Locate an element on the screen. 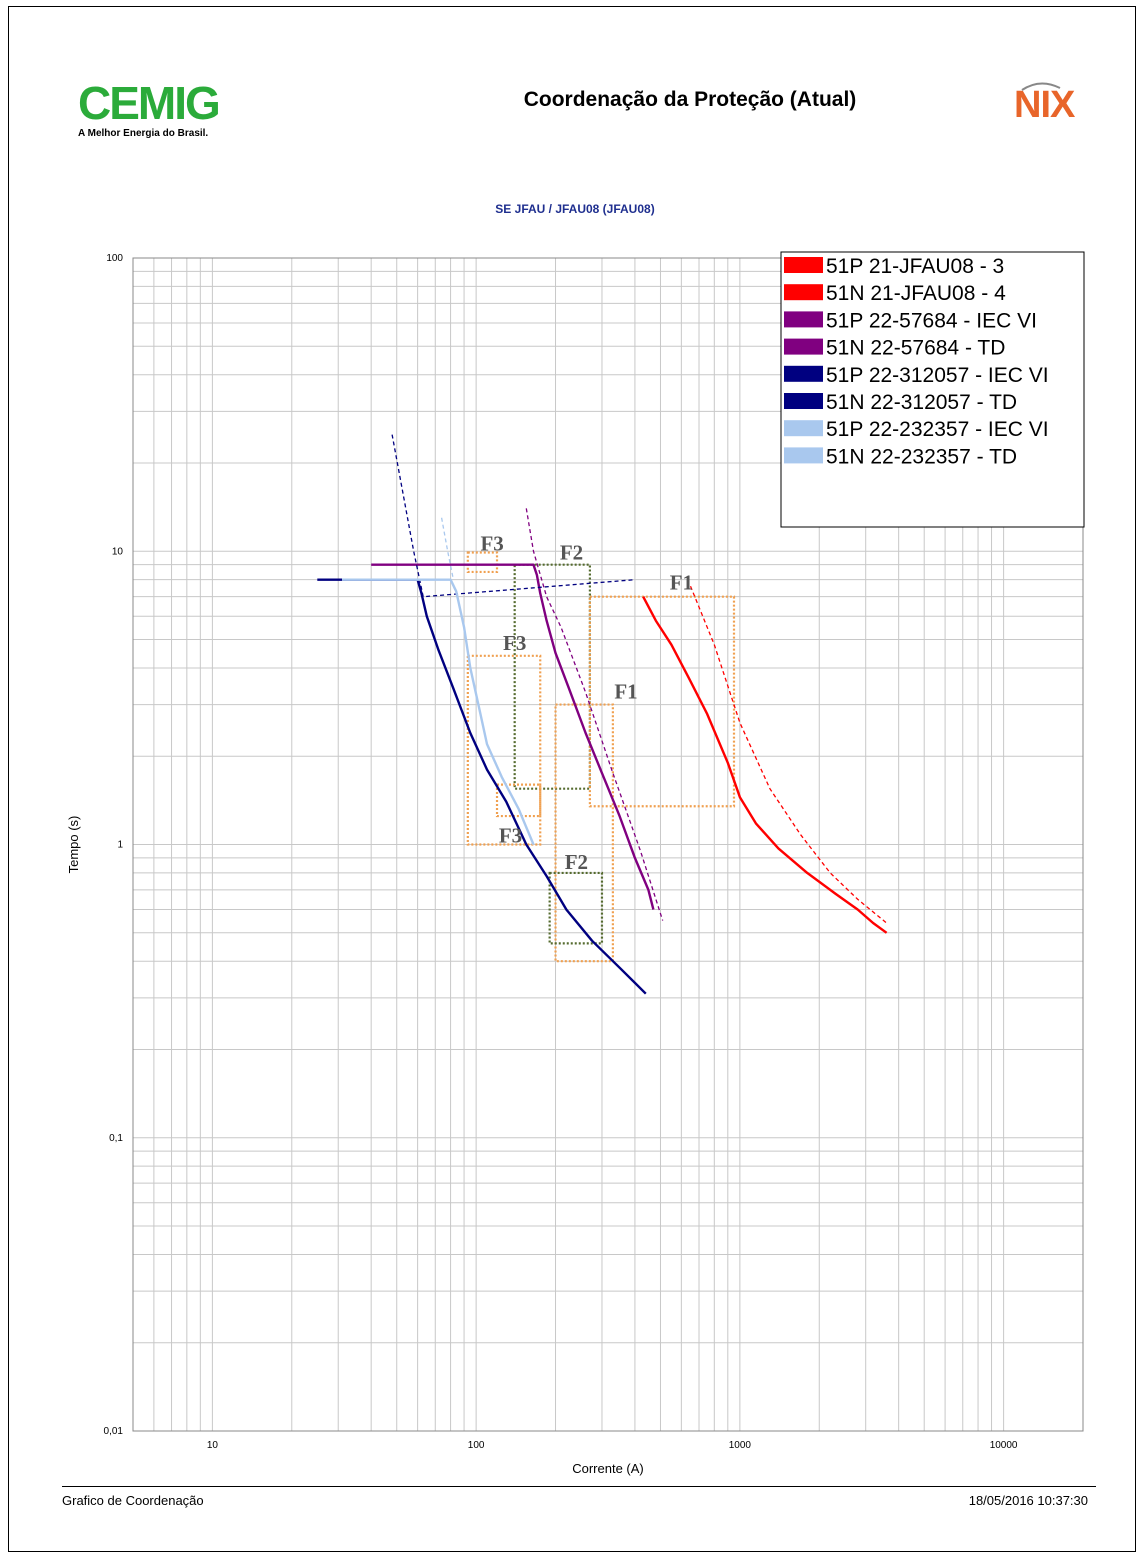 The height and width of the screenshot is (1554, 1139). y-tick-label: 10 is located at coordinates (118, 551).